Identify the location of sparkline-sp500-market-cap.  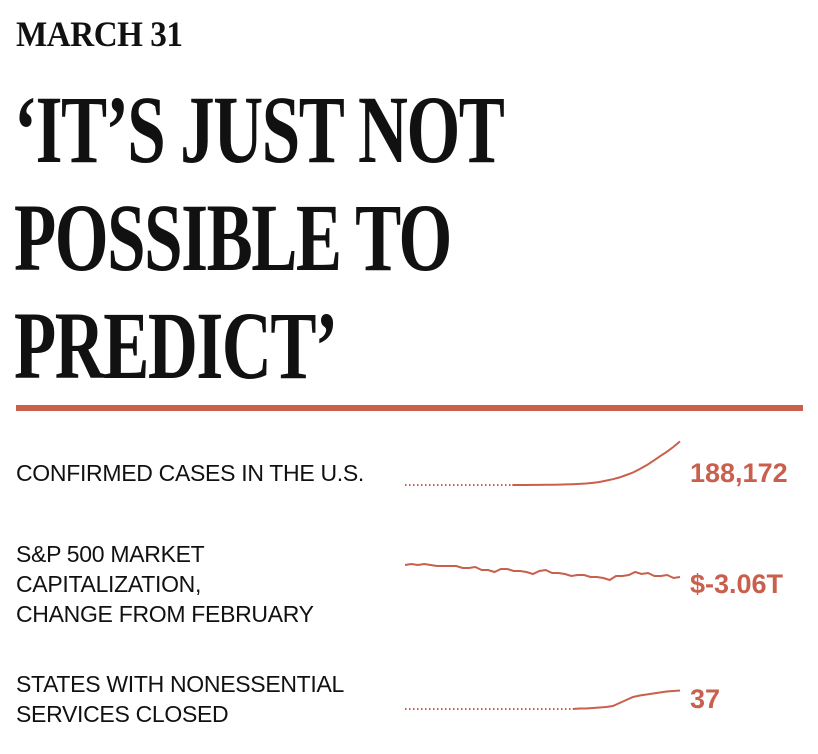
(542, 572).